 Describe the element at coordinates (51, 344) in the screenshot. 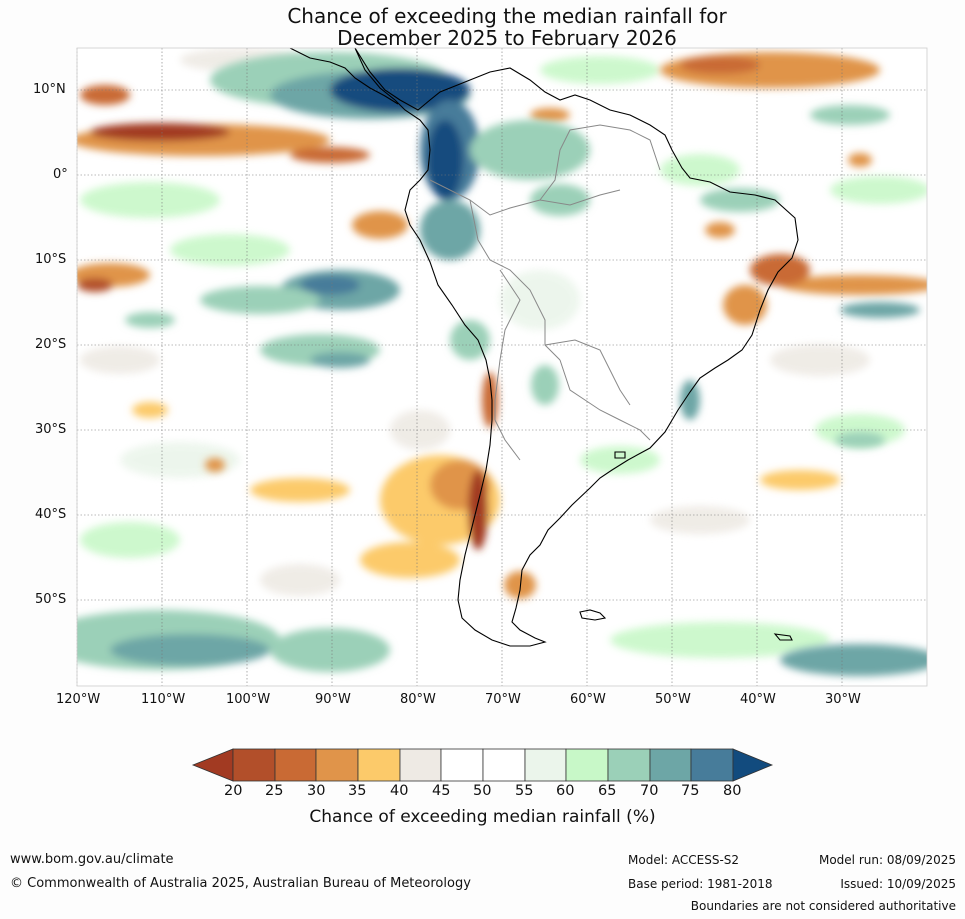

I see `lat-label: 20°S` at that location.